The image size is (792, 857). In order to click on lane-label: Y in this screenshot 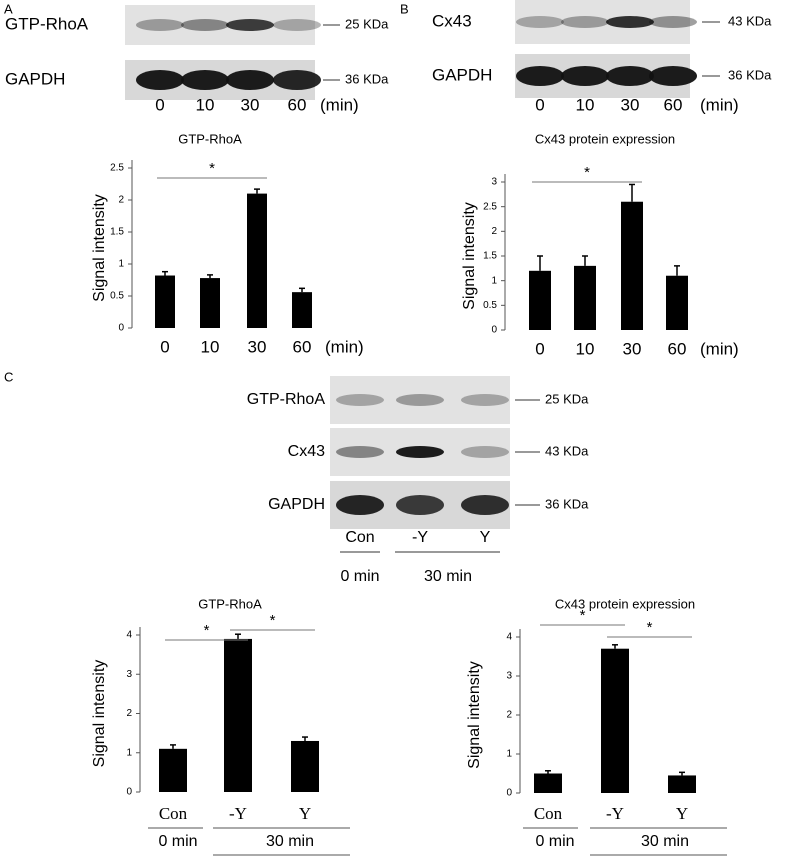, I will do `click(485, 537)`.